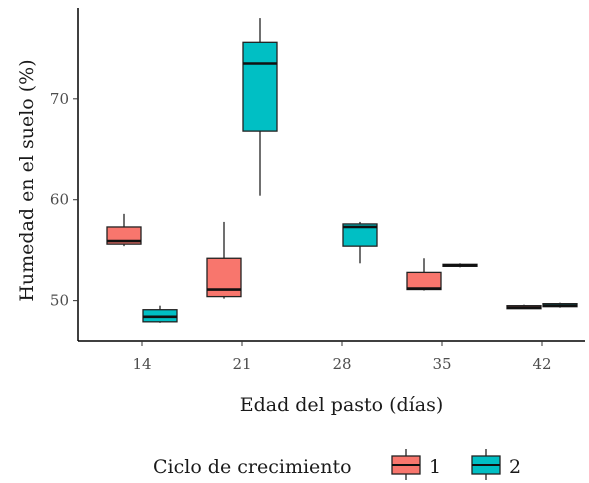  I want to click on x-tick-label: 42, so click(541, 364).